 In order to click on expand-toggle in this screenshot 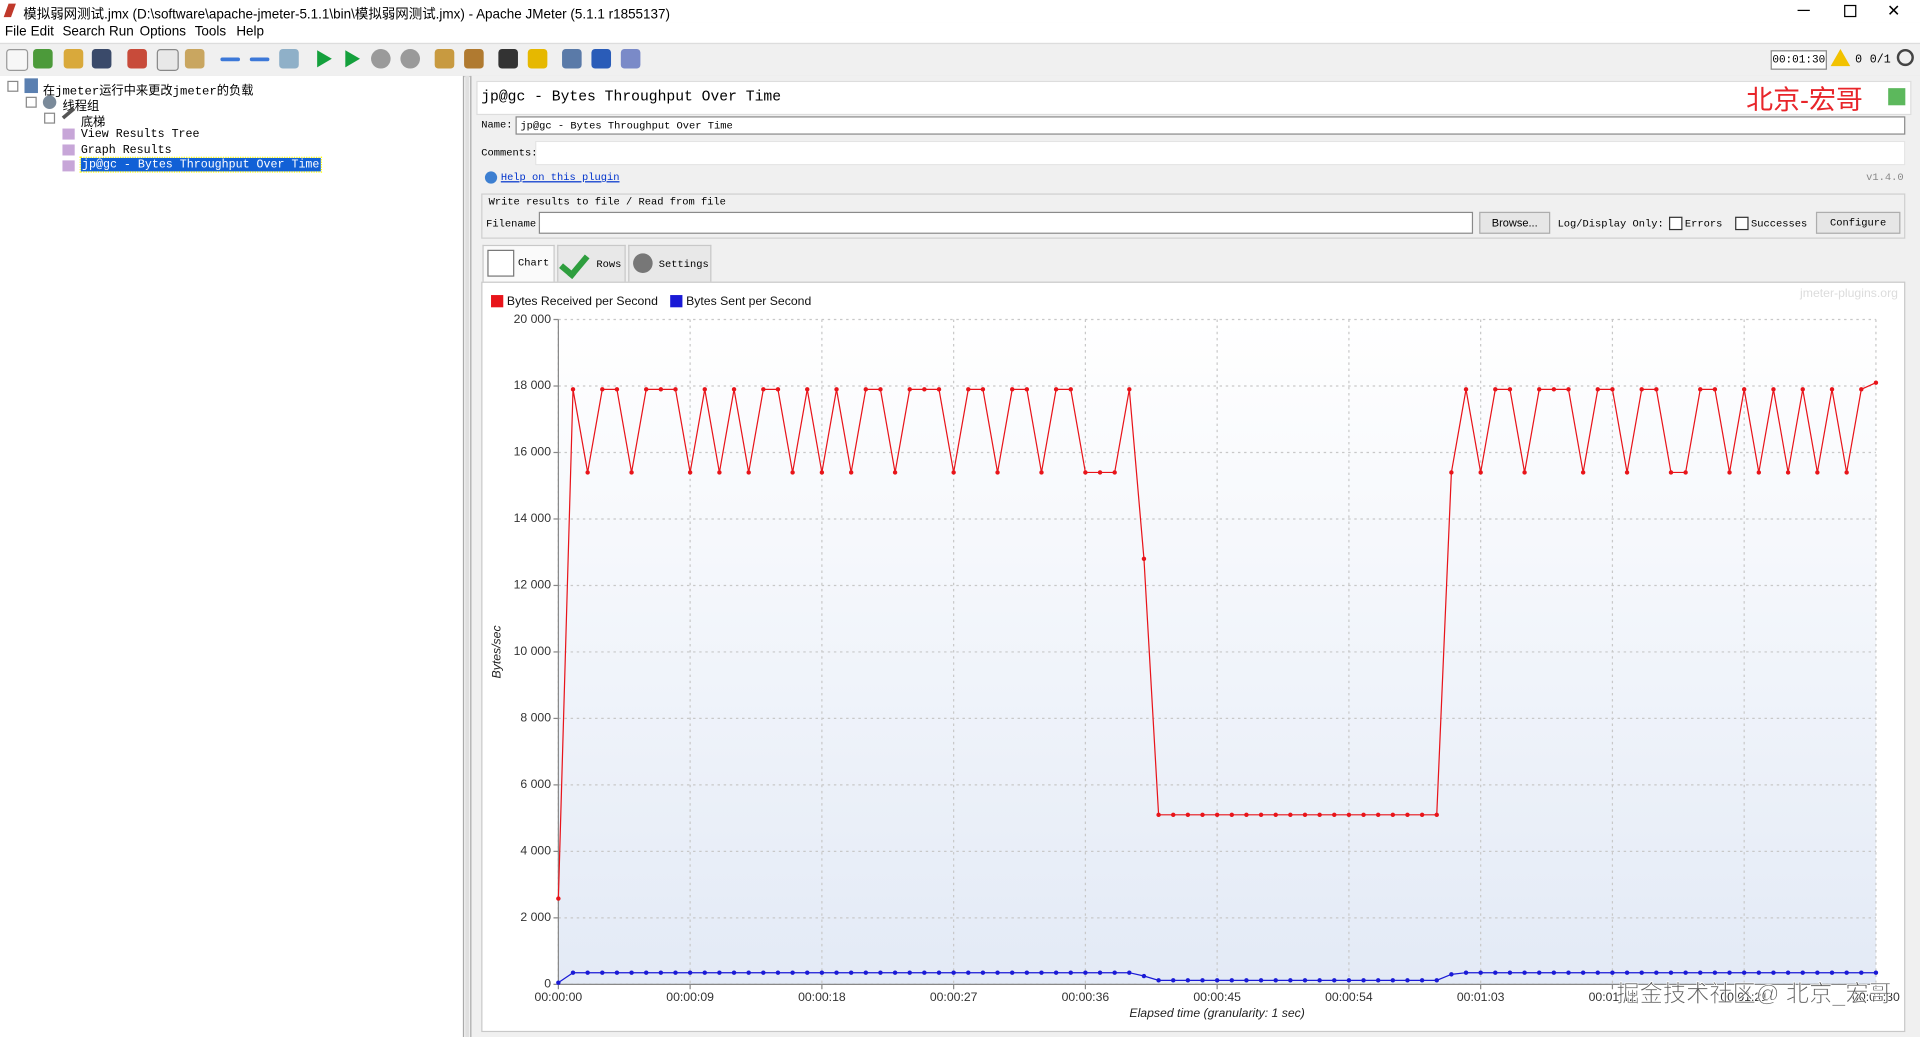, I will do `click(50, 118)`.